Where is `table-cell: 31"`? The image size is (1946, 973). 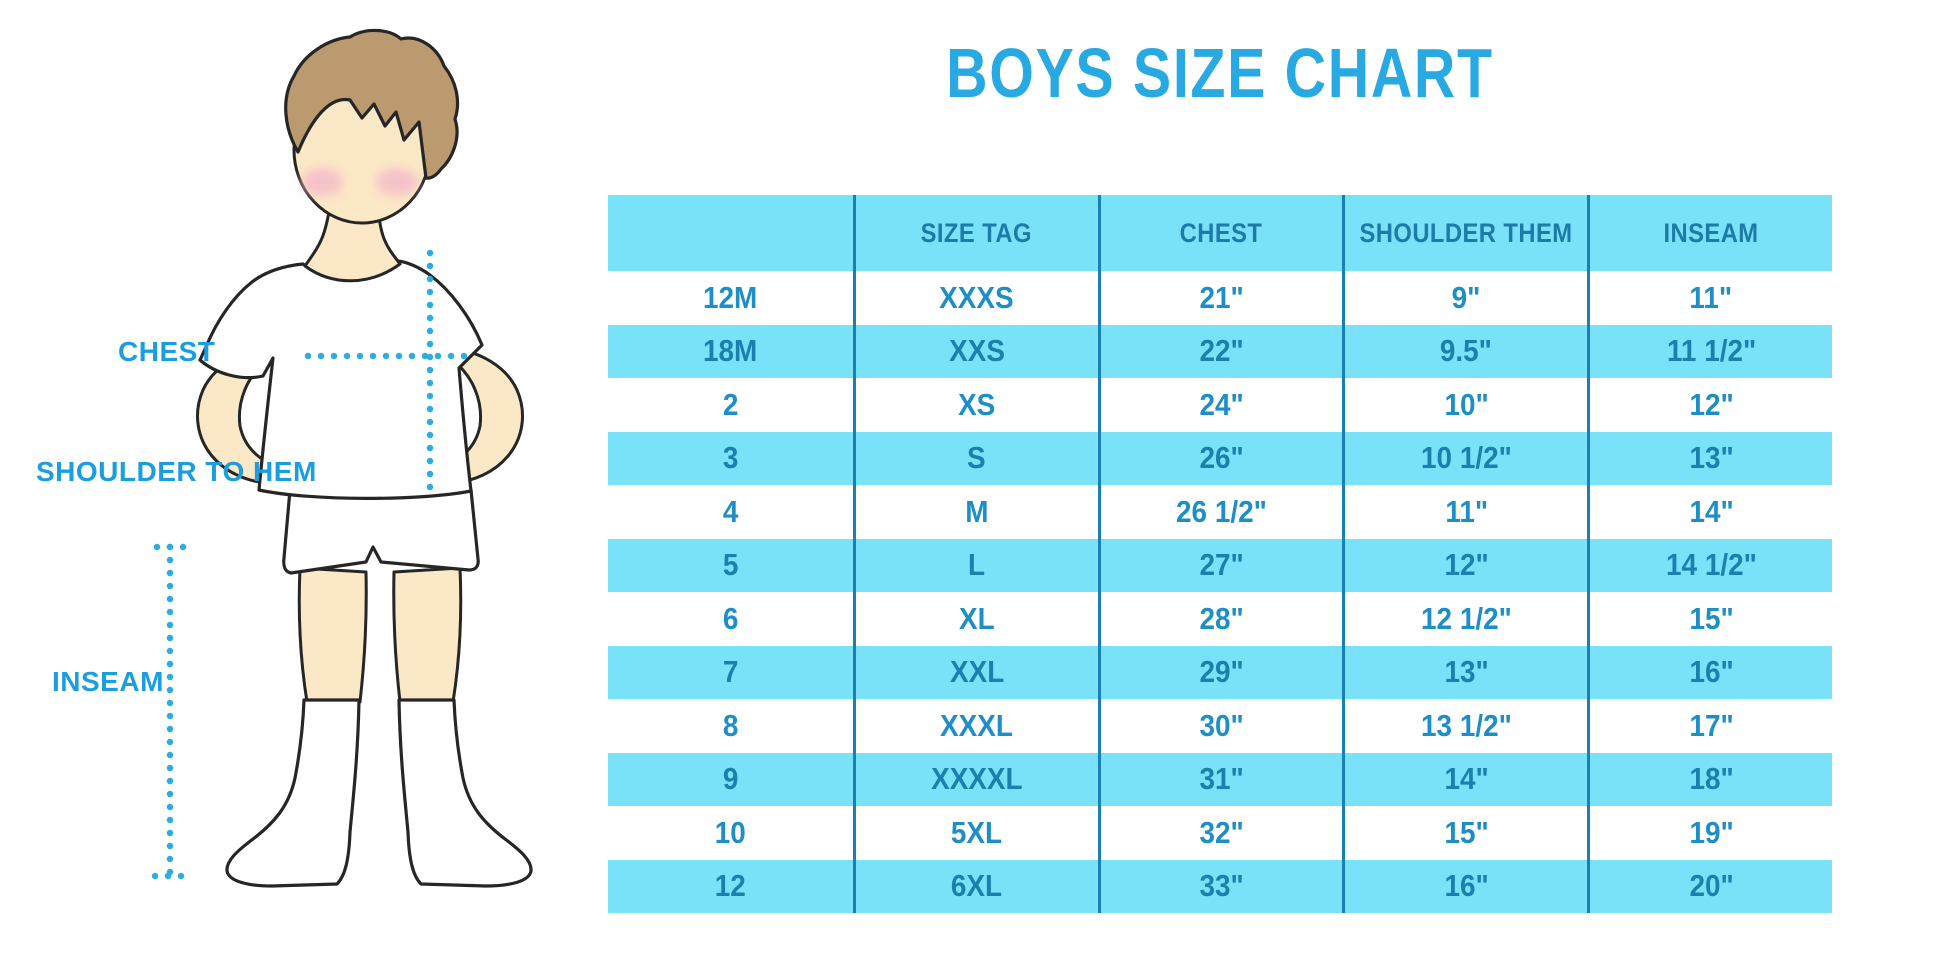
table-cell: 31" is located at coordinates (1220, 779).